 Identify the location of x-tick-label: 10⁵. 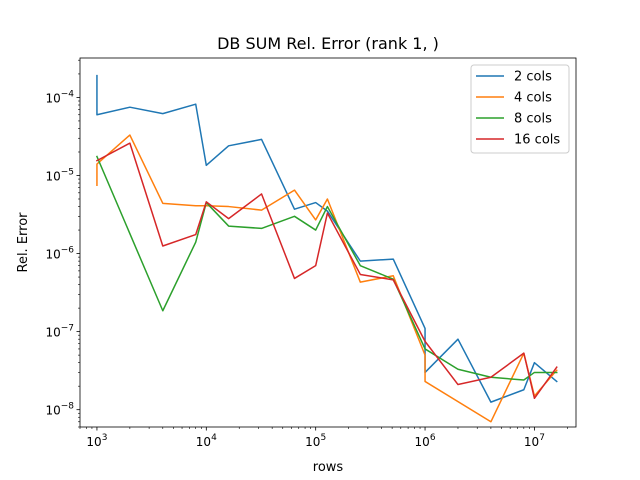
(315, 441).